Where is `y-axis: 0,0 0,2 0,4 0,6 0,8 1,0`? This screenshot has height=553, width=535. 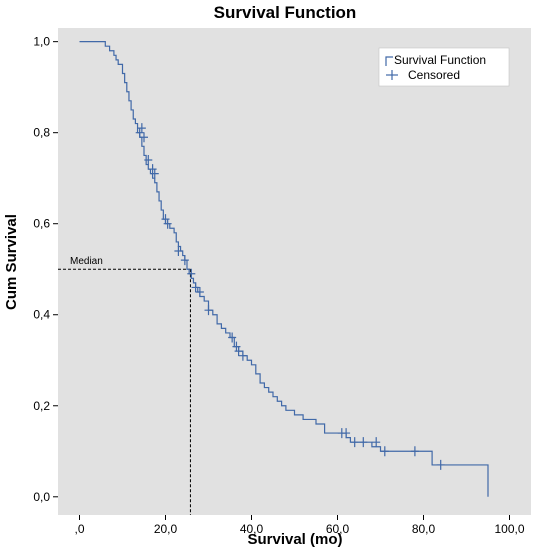
y-axis: 0,0 0,2 0,4 0,6 0,8 1,0 is located at coordinates (45, 269).